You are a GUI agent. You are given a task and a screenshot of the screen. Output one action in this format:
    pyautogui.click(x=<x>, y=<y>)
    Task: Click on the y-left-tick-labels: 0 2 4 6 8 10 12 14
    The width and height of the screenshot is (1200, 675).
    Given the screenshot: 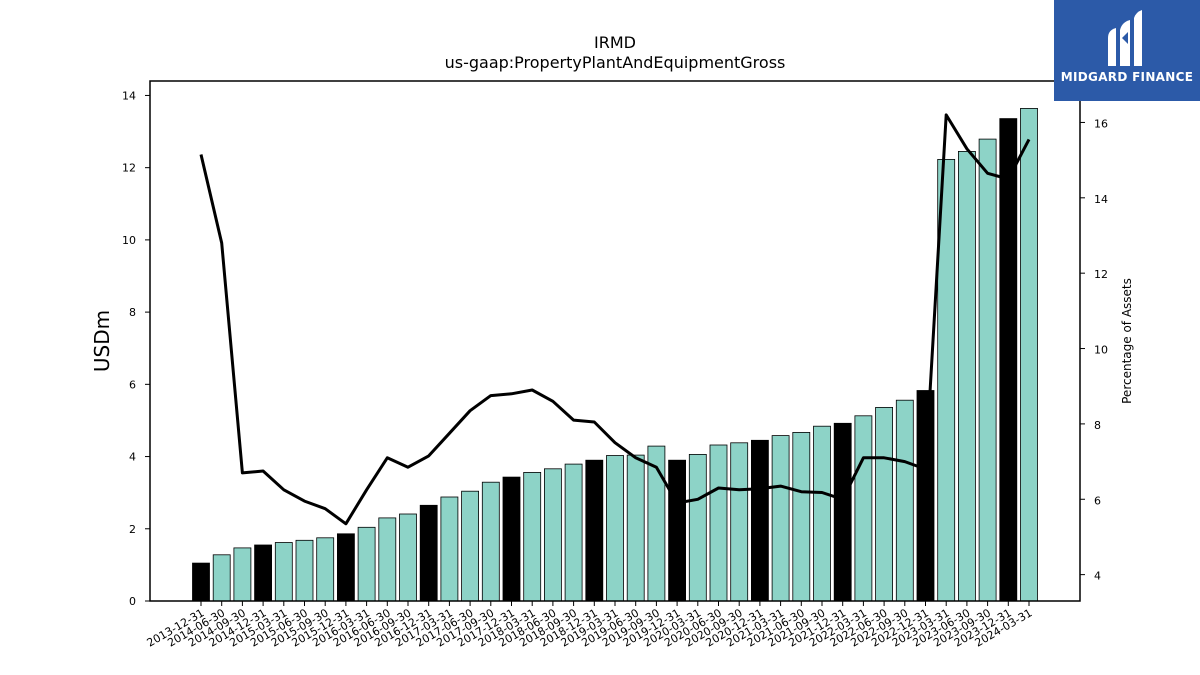 What is the action you would take?
    pyautogui.click(x=136, y=348)
    